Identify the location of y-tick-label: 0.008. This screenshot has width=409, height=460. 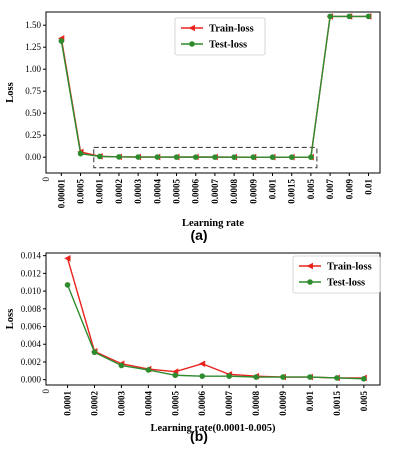
(31, 309).